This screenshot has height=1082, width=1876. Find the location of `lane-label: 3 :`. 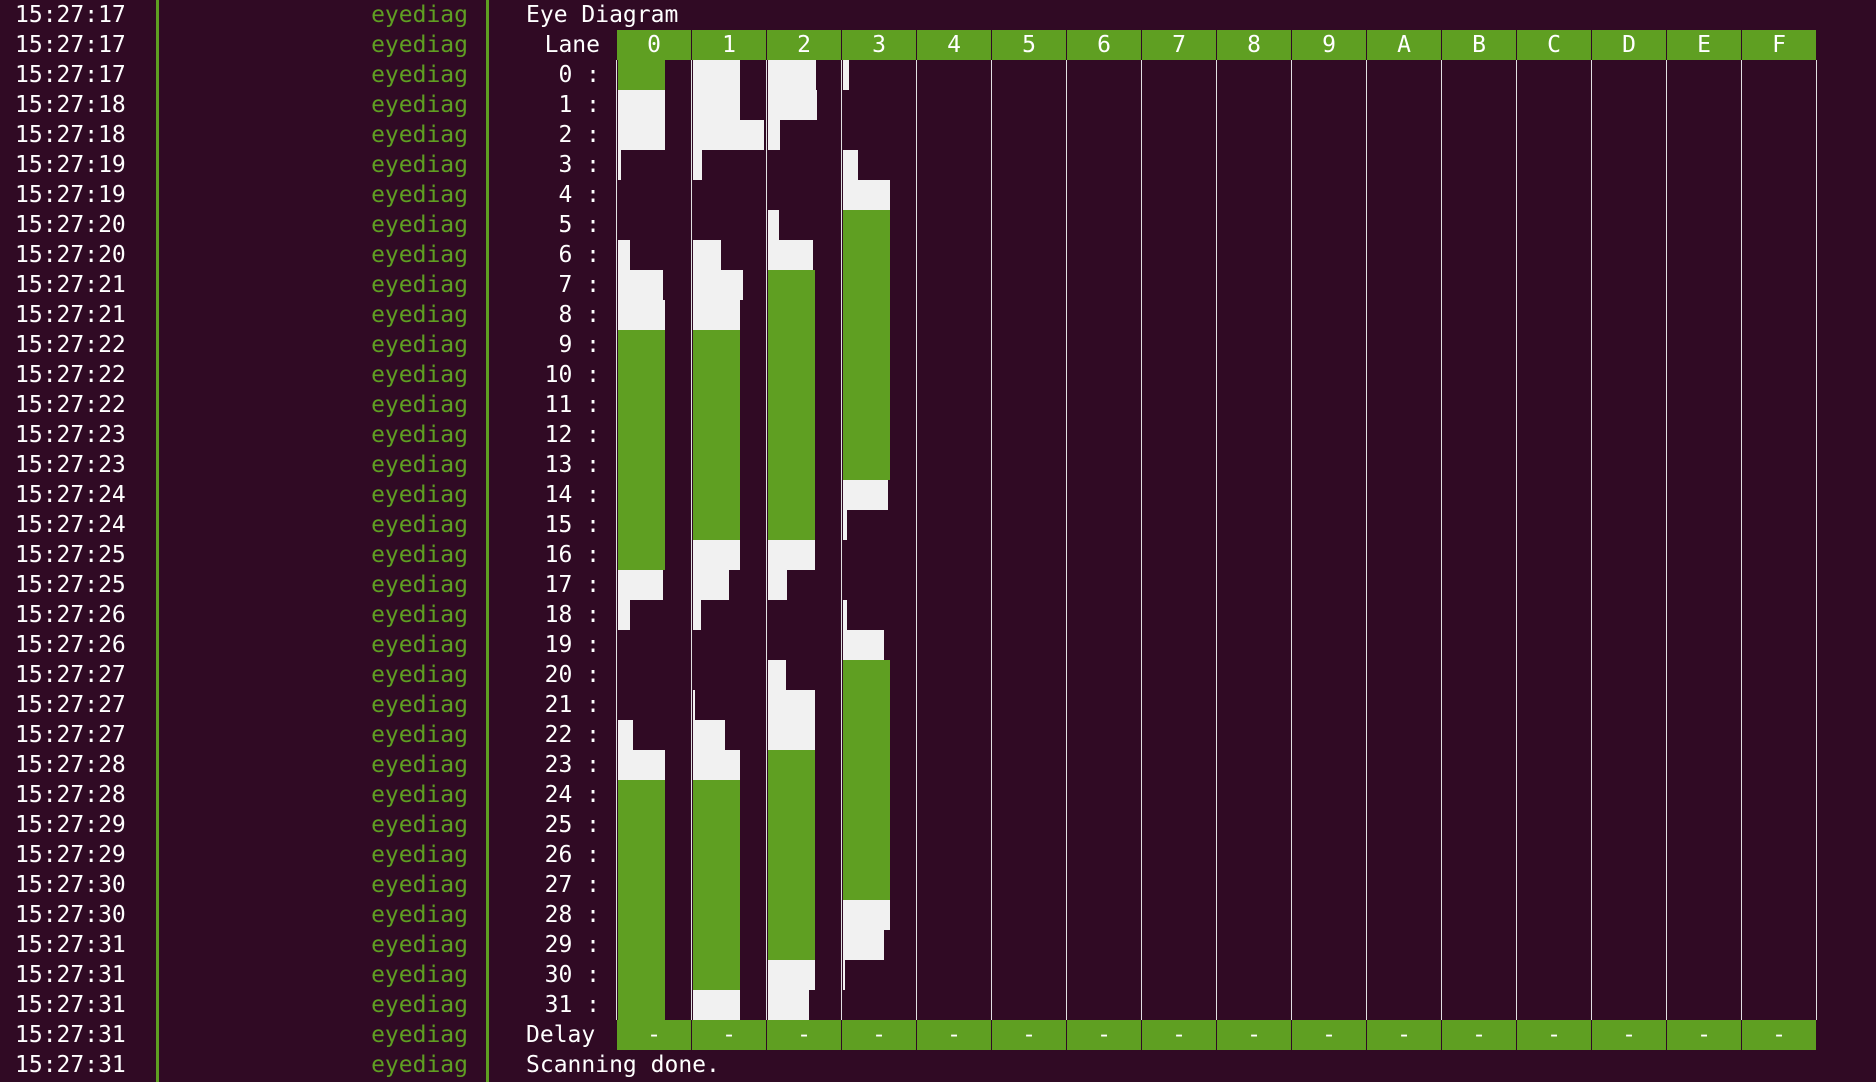

lane-label: 3 : is located at coordinates (579, 165).